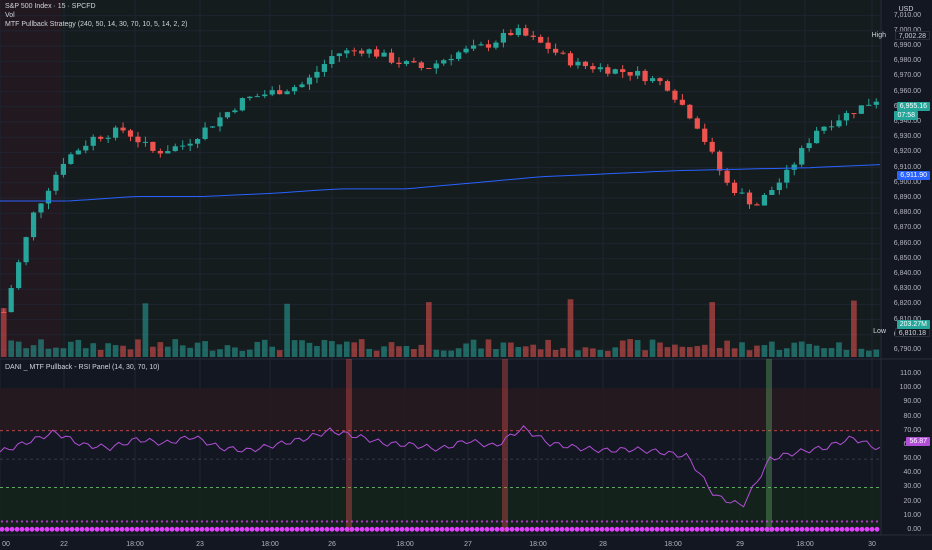 Image resolution: width=932 pixels, height=550 pixels. I want to click on price-tick-label: 6,910.00, so click(907, 167).